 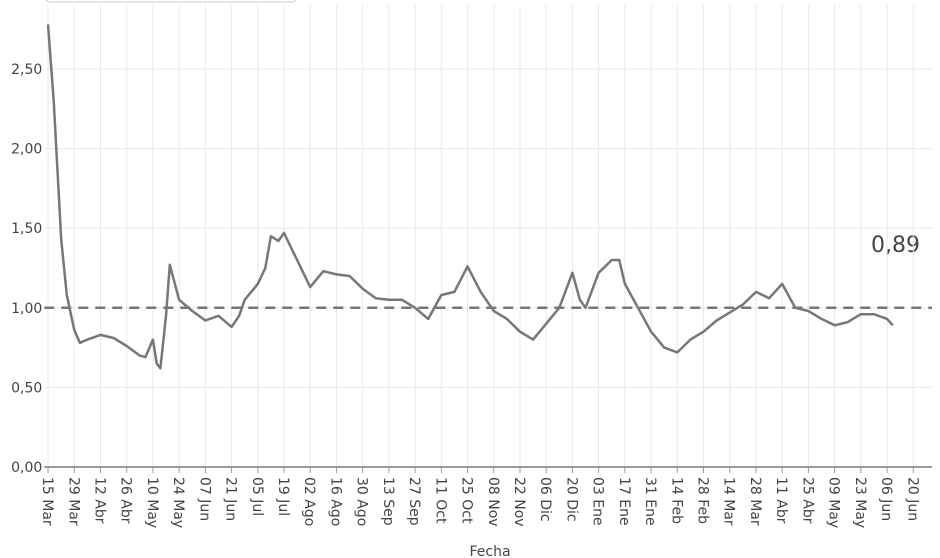 What do you see at coordinates (860, 502) in the screenshot?
I see `x-tick-label: 23 May` at bounding box center [860, 502].